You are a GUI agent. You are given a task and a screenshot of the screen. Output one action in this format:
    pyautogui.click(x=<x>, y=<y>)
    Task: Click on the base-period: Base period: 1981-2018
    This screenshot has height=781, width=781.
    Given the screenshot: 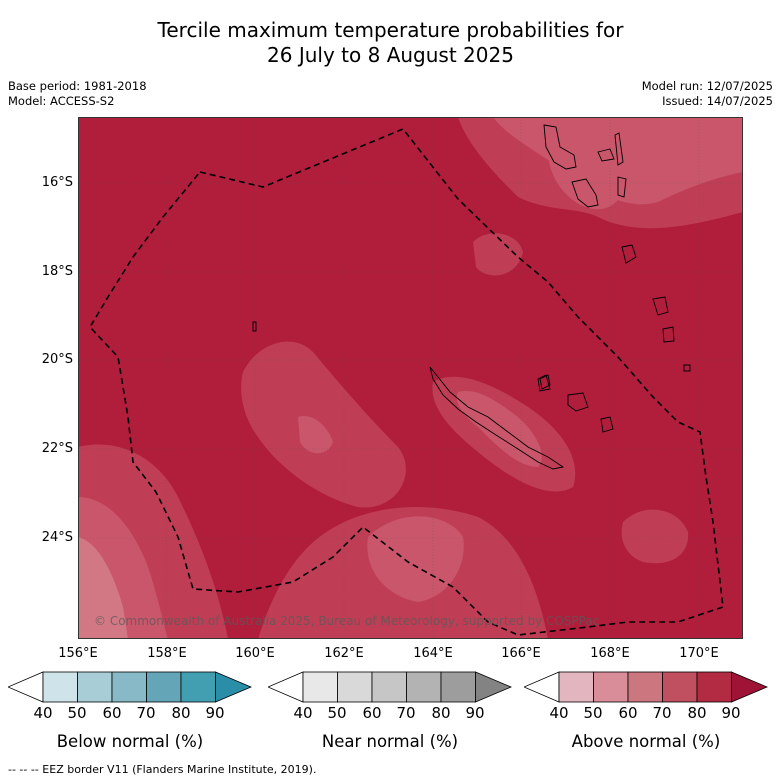 What is the action you would take?
    pyautogui.click(x=77, y=86)
    